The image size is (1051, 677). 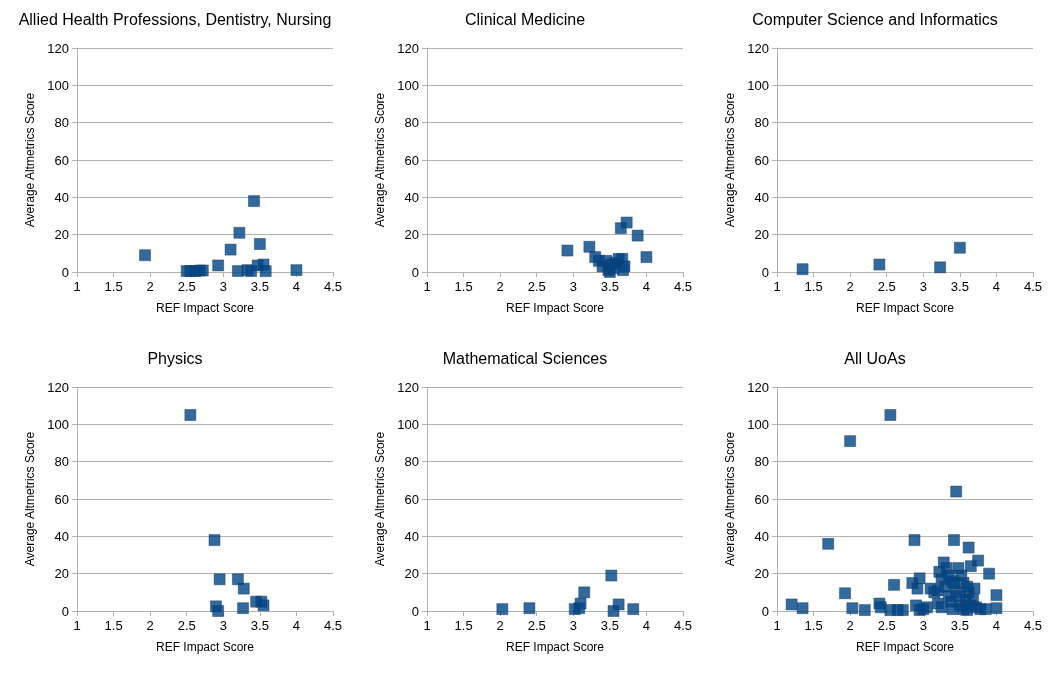 I want to click on chart-title: Computer Science and Informatics, so click(x=875, y=19).